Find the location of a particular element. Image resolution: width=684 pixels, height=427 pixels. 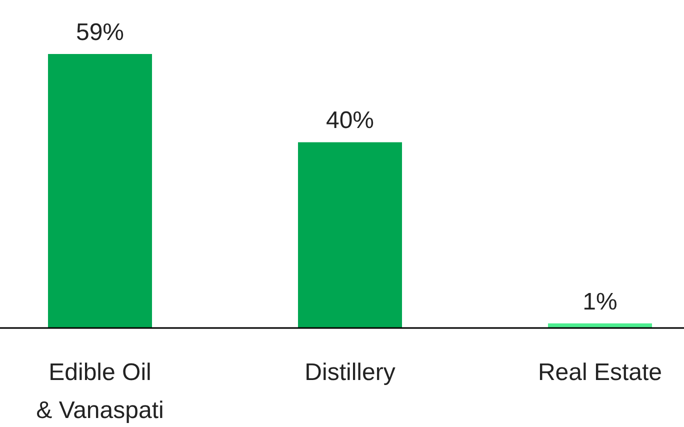

x-tick-label: Distillery is located at coordinates (350, 372).